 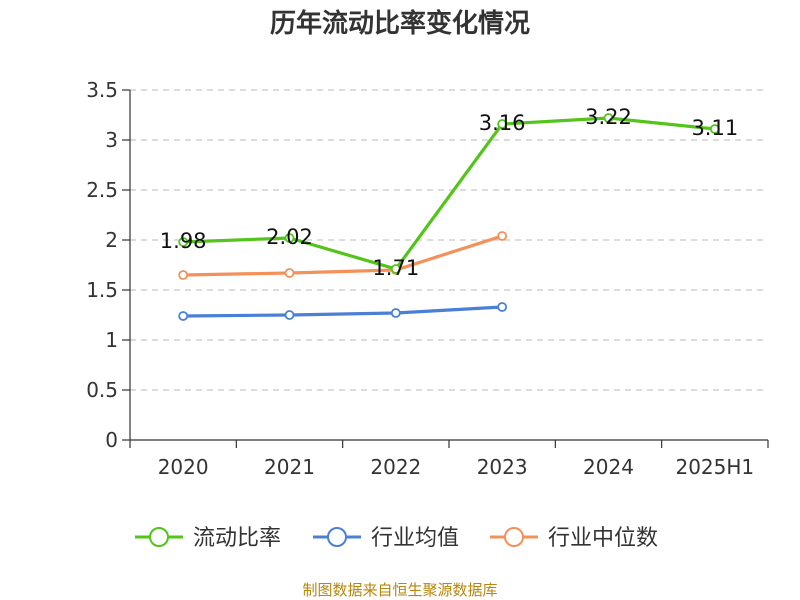 What do you see at coordinates (400, 23) in the screenshot?
I see `chart-title: 历年流动比率变化情况` at bounding box center [400, 23].